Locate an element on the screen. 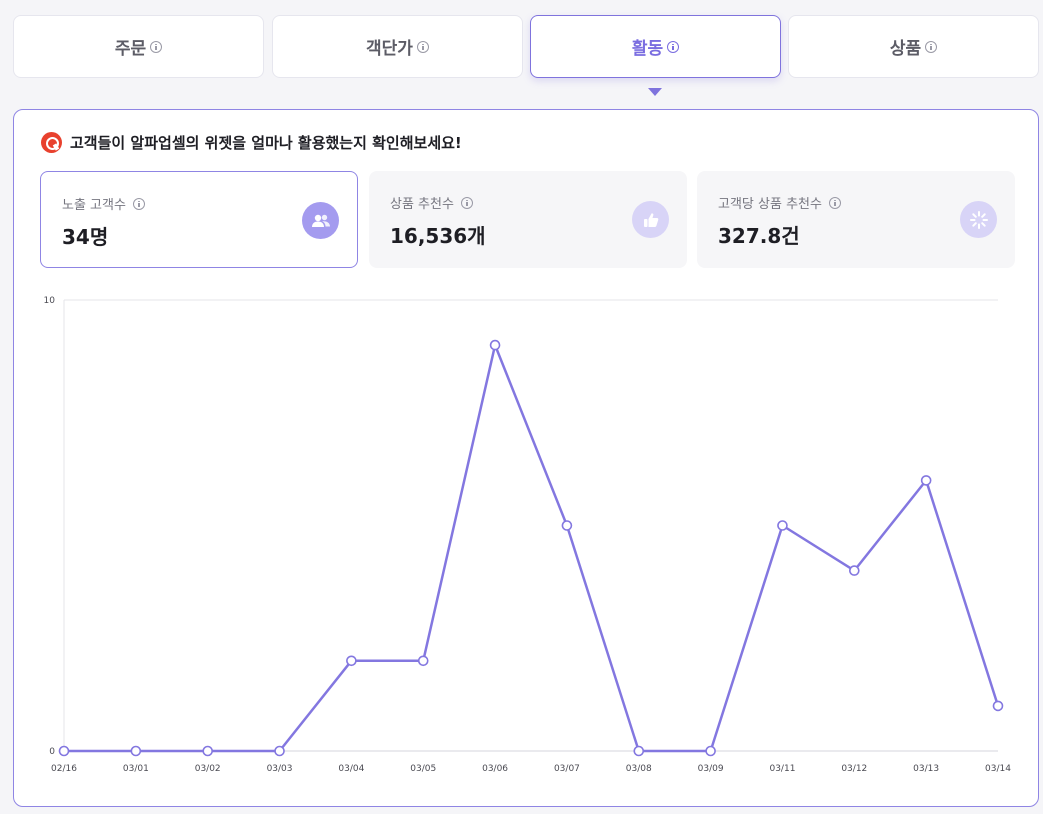 The image size is (1043, 814). alpha-upsell-logo-icon is located at coordinates (51, 142).